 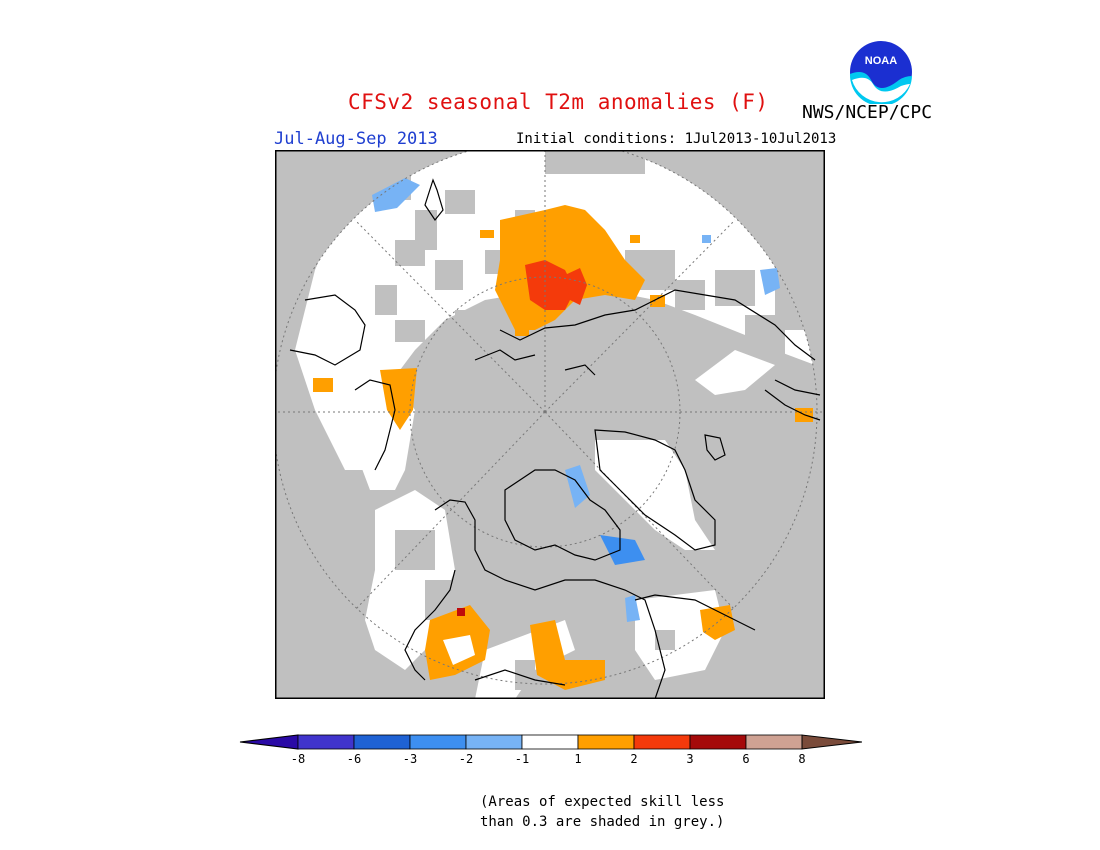 I want to click on colorbar, so click(x=550, y=742).